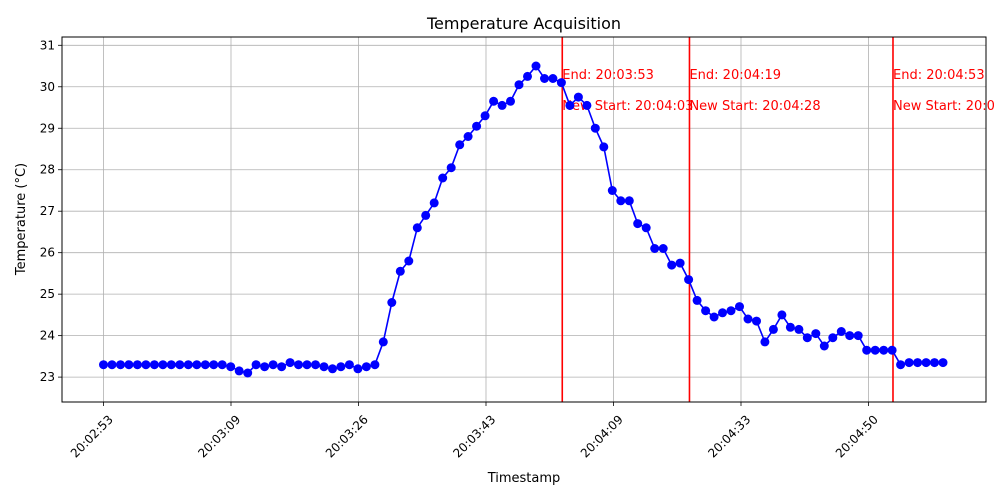  What do you see at coordinates (347, 436) in the screenshot?
I see `x-tick-label: 20:03:26` at bounding box center [347, 436].